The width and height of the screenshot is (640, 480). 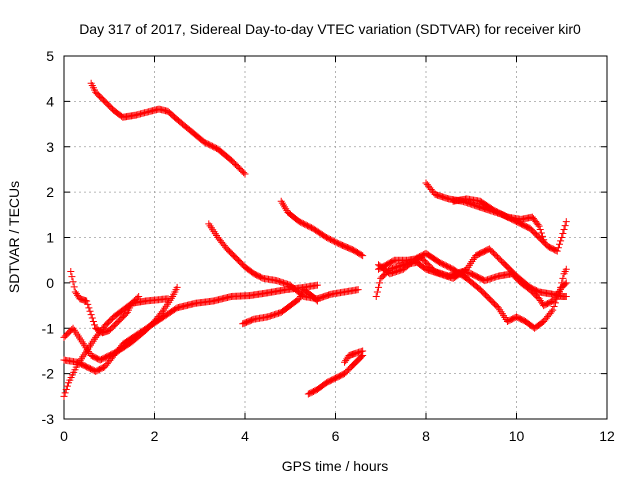 I want to click on x-tick-labels: 0 2 4 6 8 10 12, so click(x=337, y=436).